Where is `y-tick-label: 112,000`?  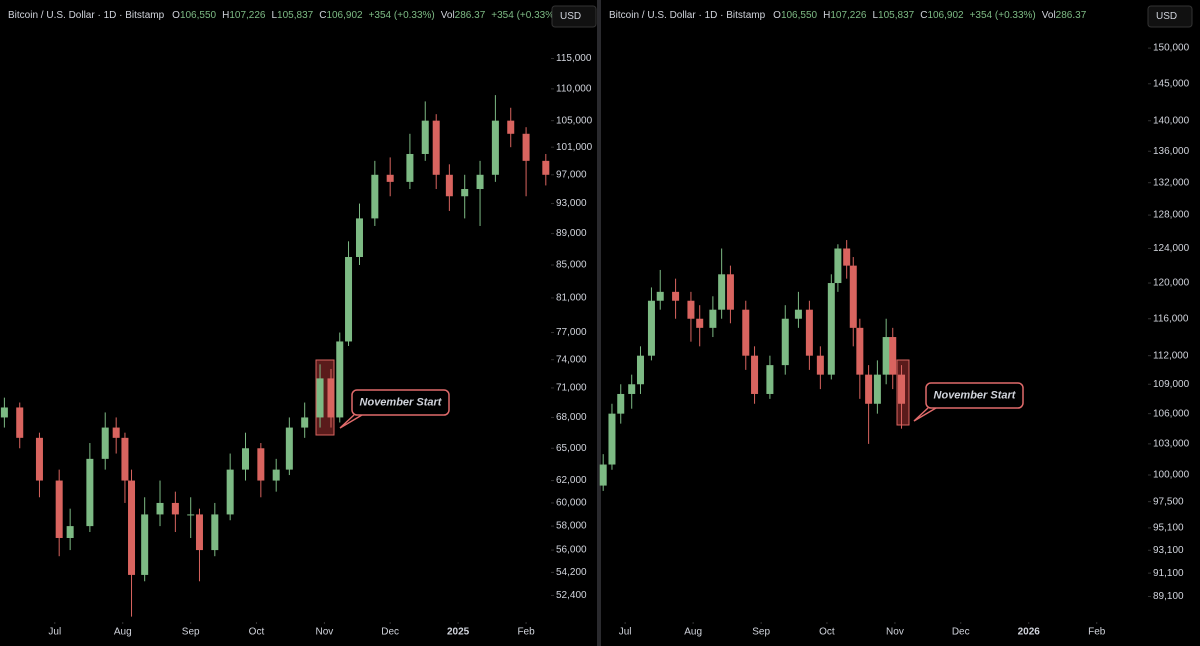
y-tick-label: 112,000 is located at coordinates (1171, 355).